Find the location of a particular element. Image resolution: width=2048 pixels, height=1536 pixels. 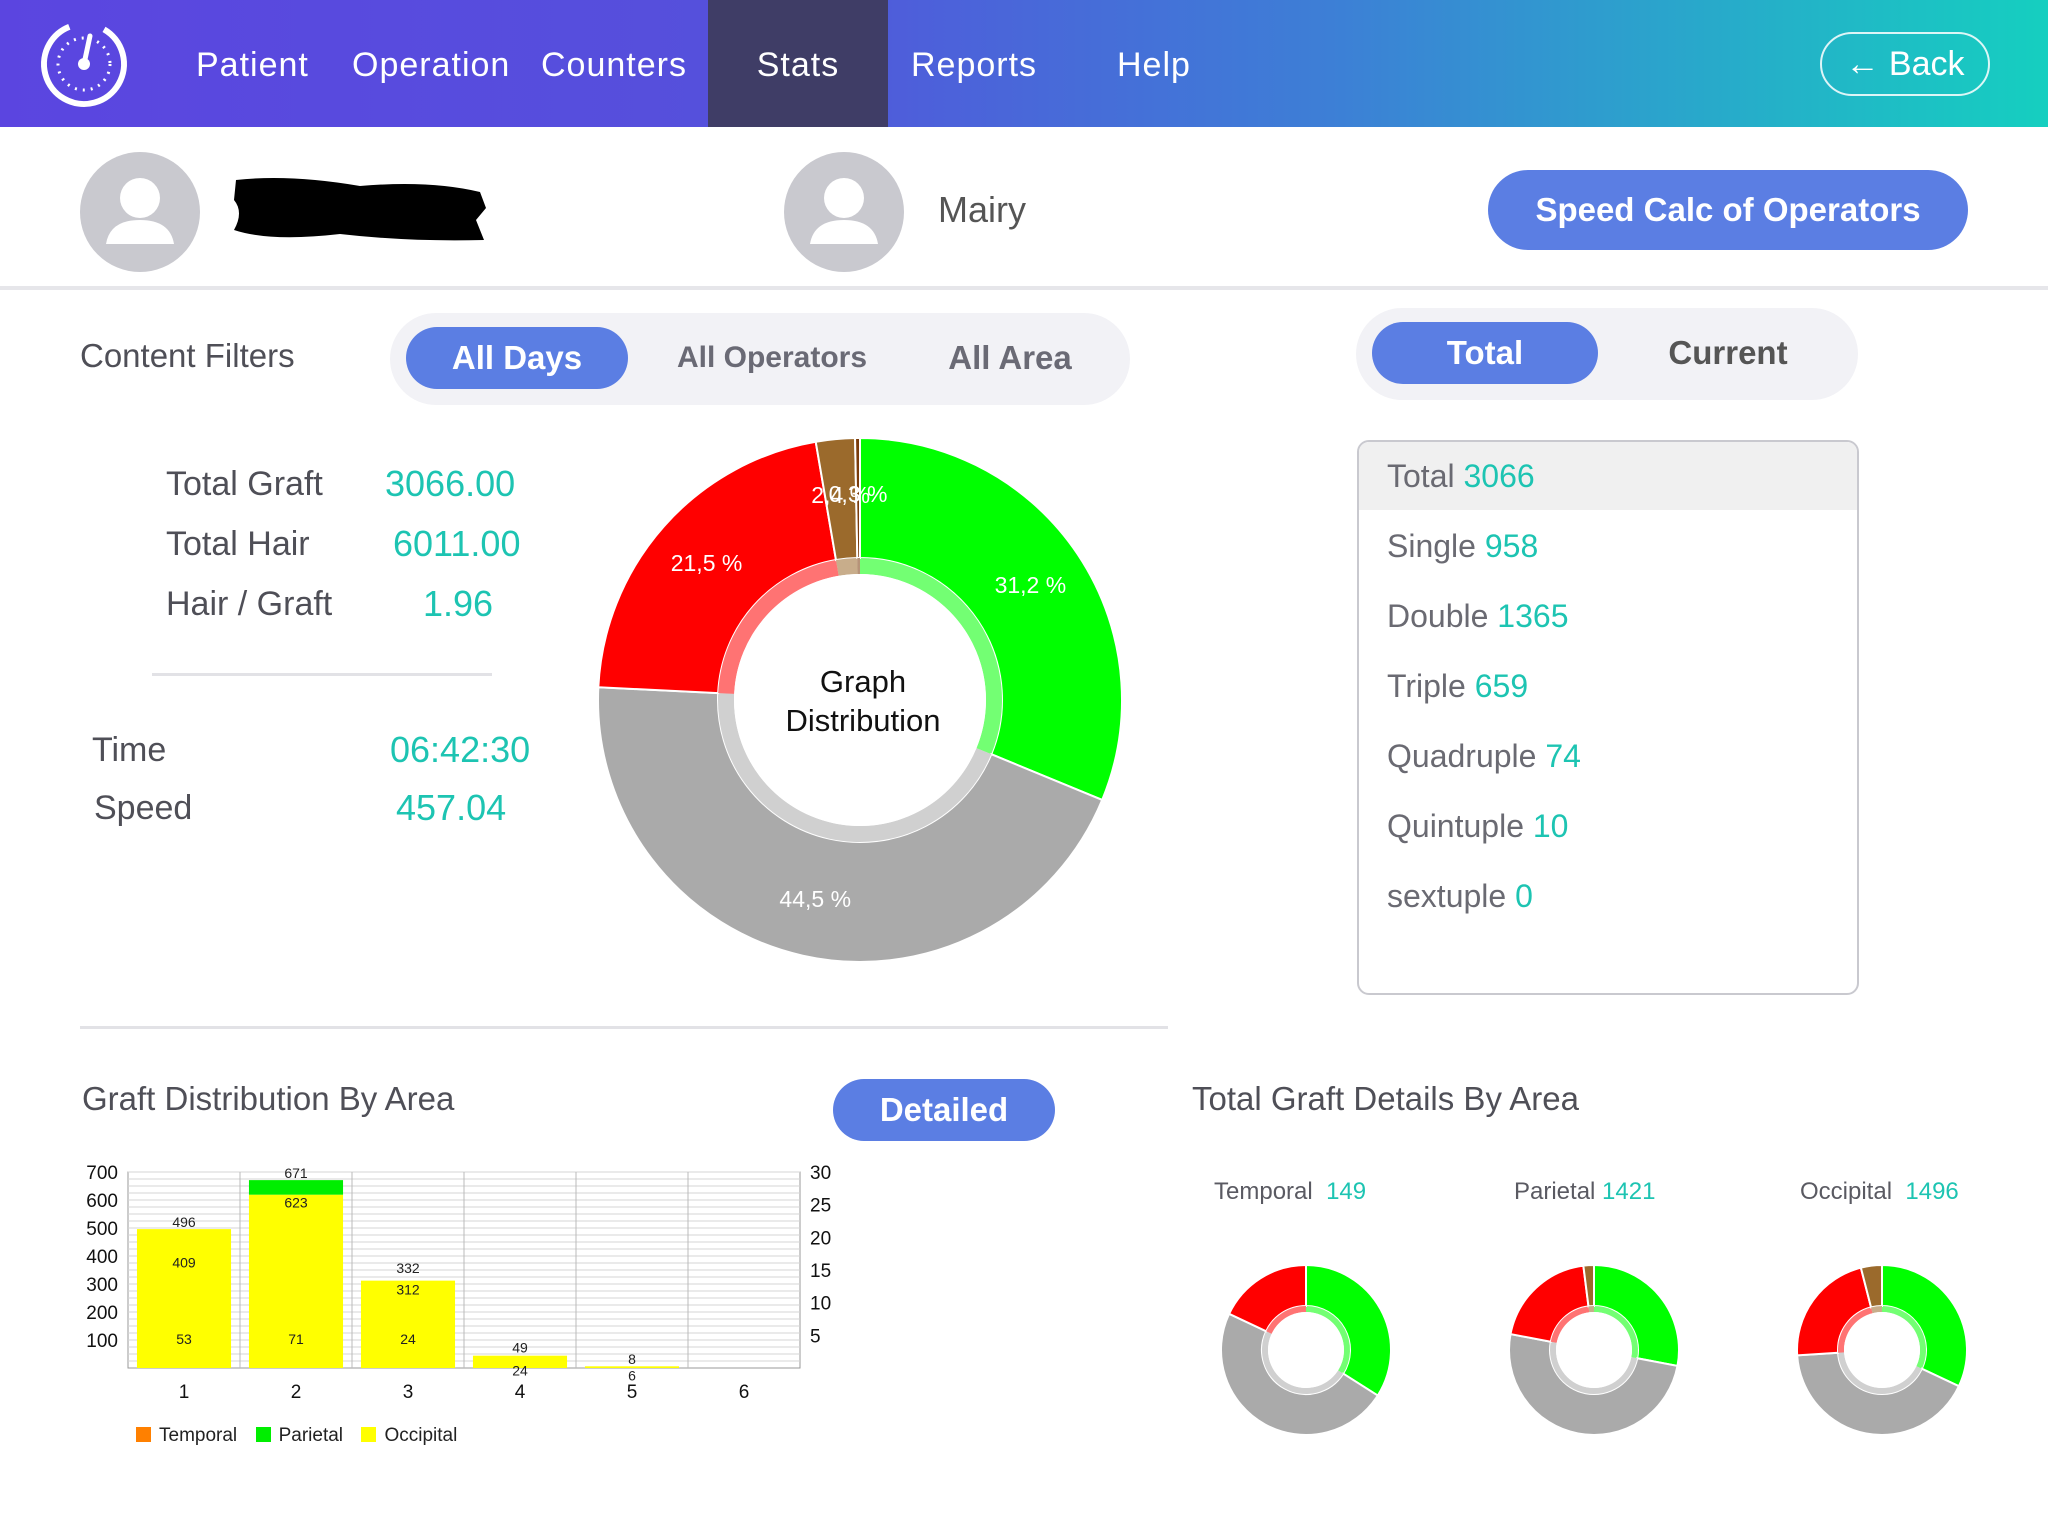

count-row-total: Total 3066 is located at coordinates (1608, 476).